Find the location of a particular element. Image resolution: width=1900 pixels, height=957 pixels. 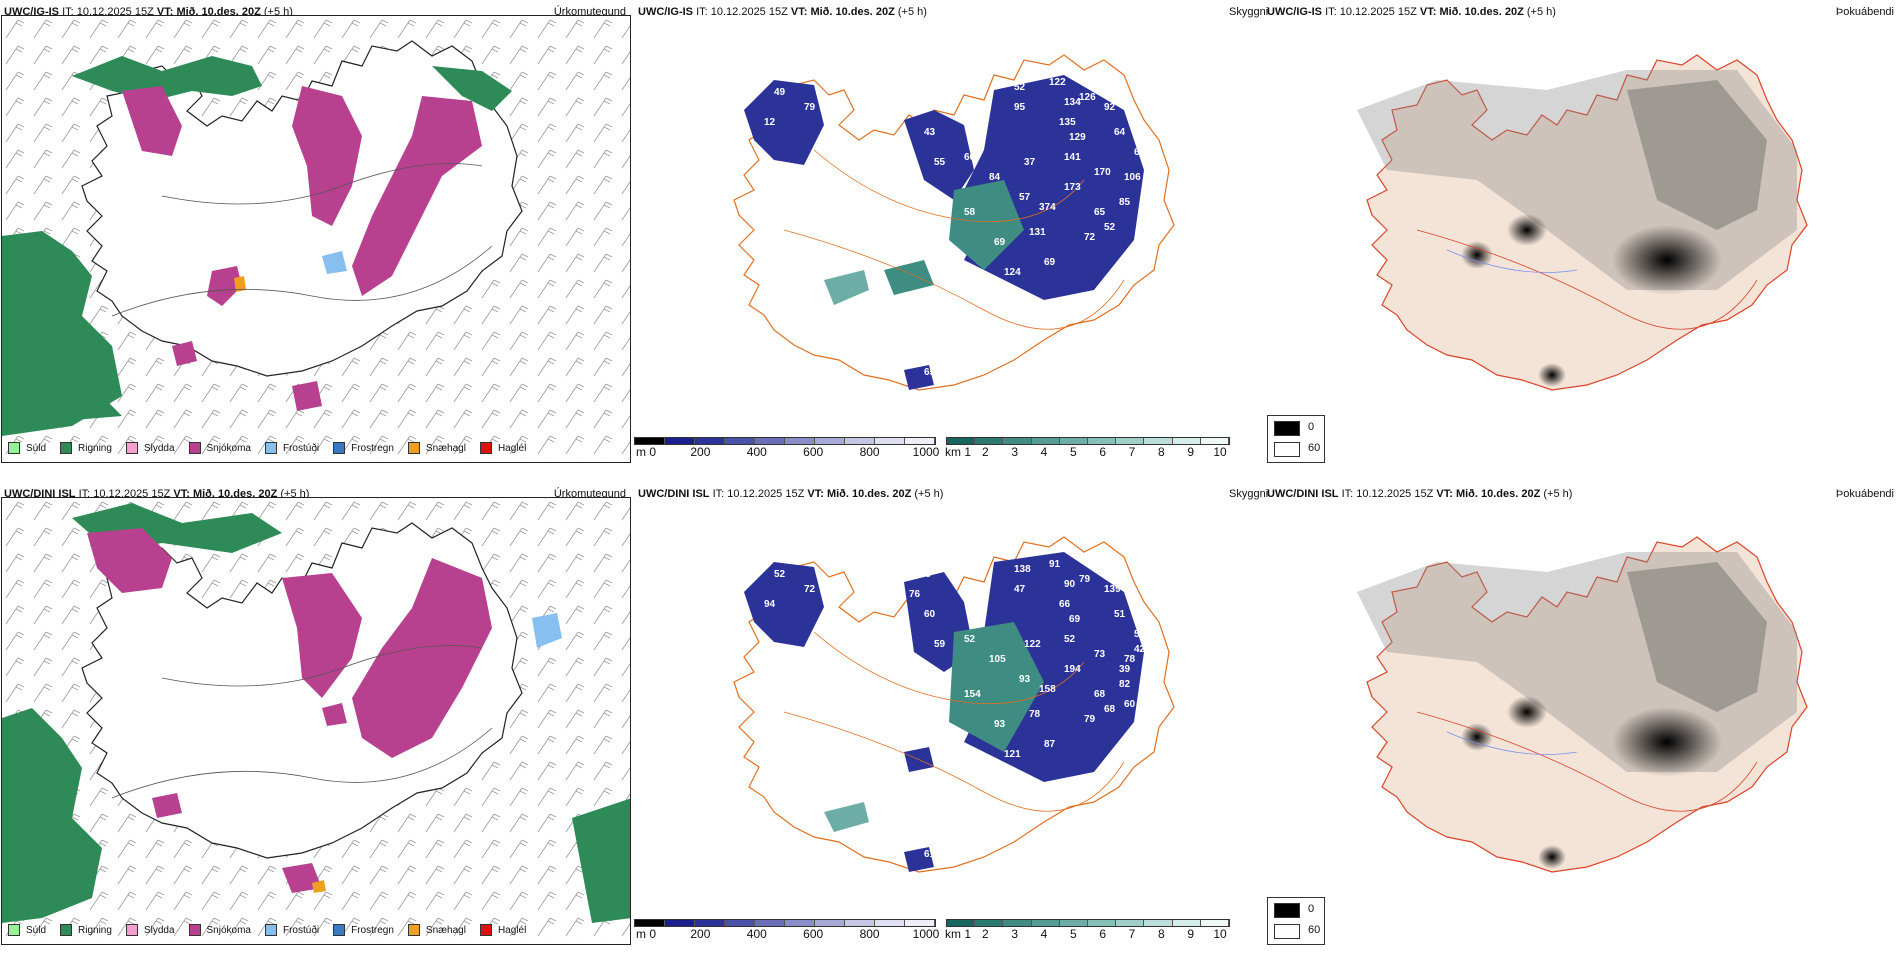

visibility-value-label: 55 is located at coordinates (940, 162).